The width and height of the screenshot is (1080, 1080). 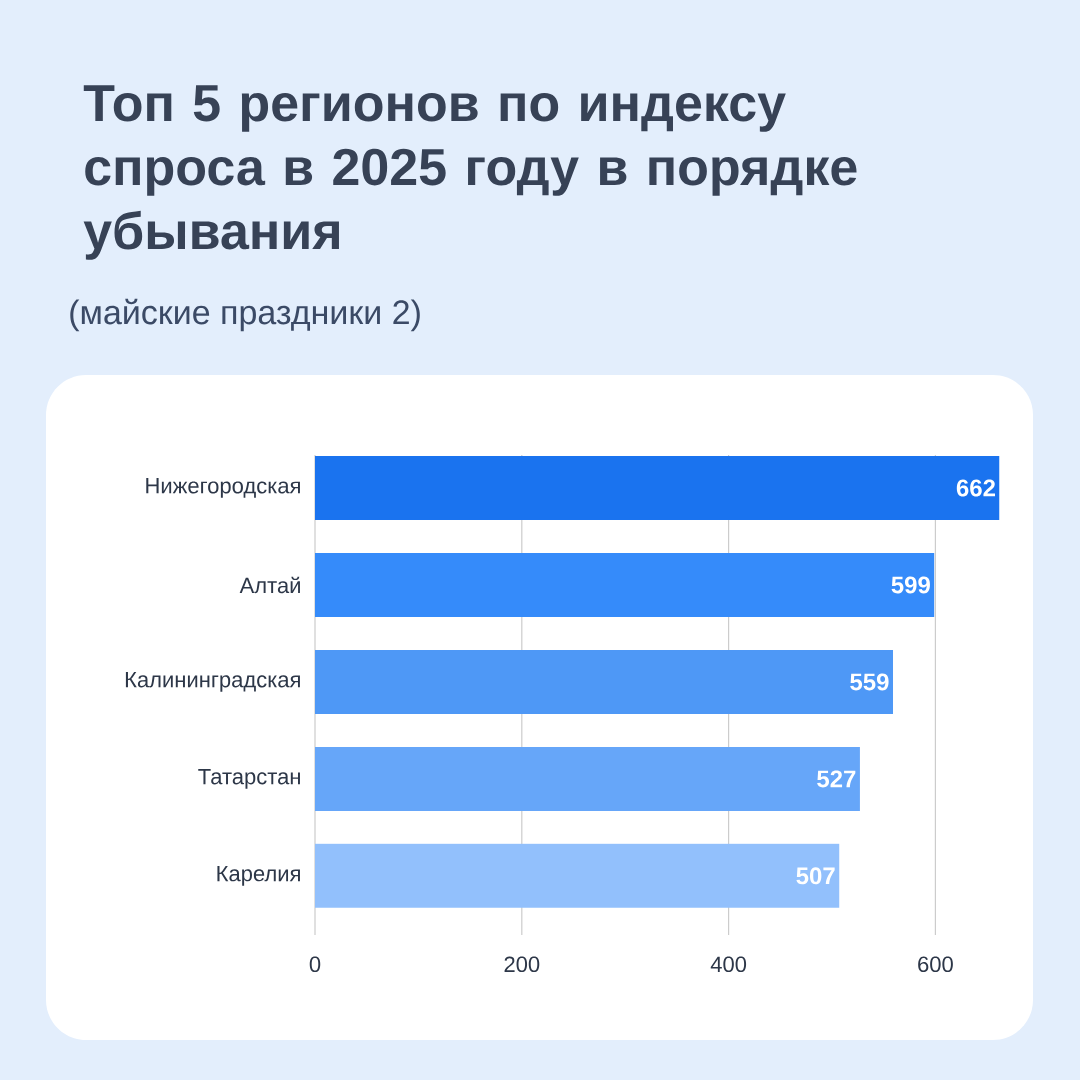 What do you see at coordinates (249, 779) in the screenshot?
I see `y-tick-label: Татарстан` at bounding box center [249, 779].